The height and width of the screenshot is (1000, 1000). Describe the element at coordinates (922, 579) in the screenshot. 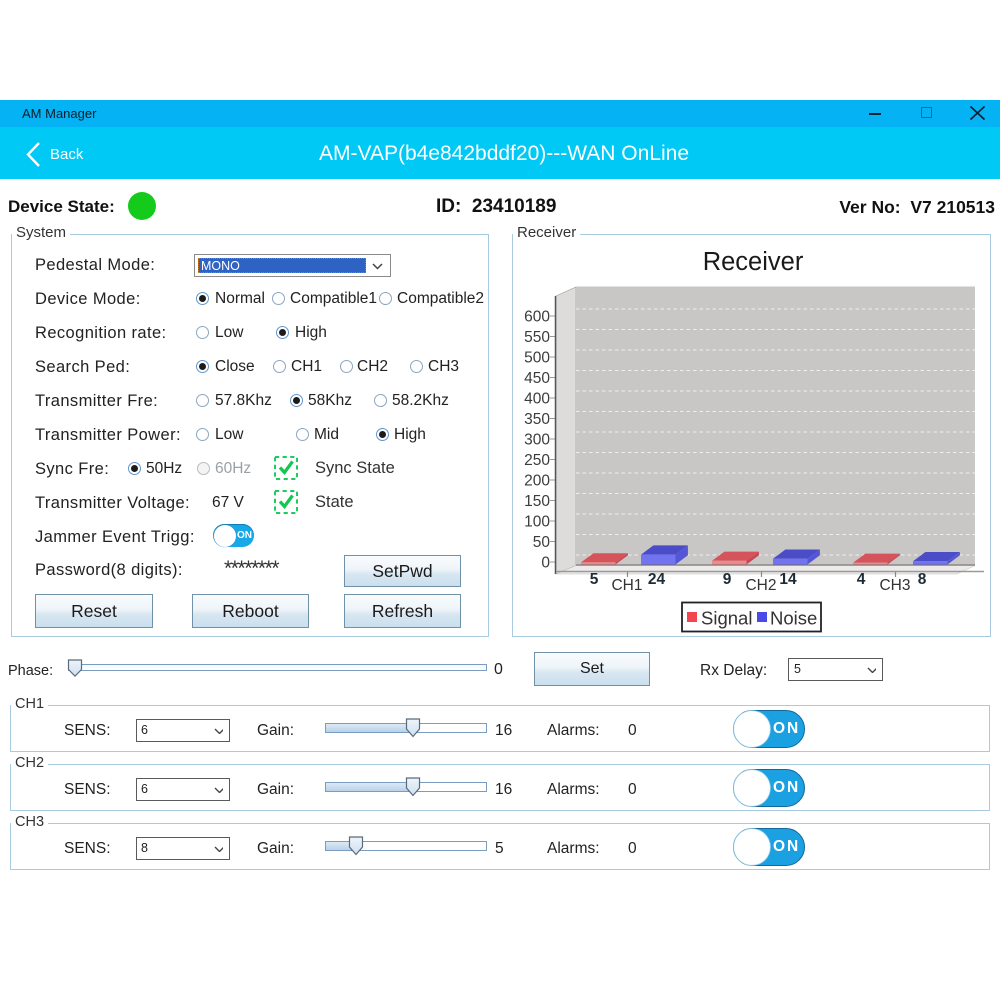

I see `svg-text: 8` at that location.